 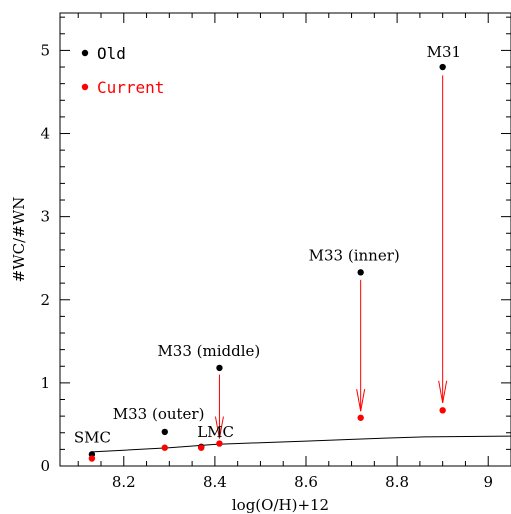 What do you see at coordinates (208, 351) in the screenshot?
I see `point-label: M33 (middle)` at bounding box center [208, 351].